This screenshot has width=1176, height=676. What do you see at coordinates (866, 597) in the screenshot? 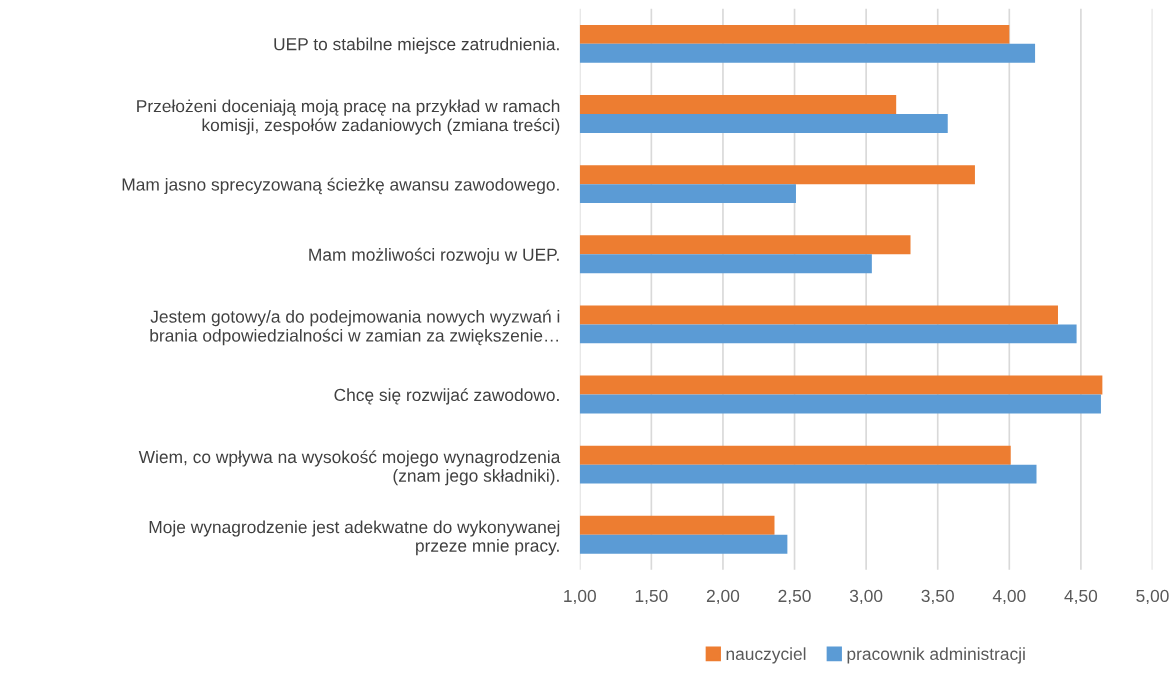
I see `x-tick-label: 3,00` at bounding box center [866, 597].